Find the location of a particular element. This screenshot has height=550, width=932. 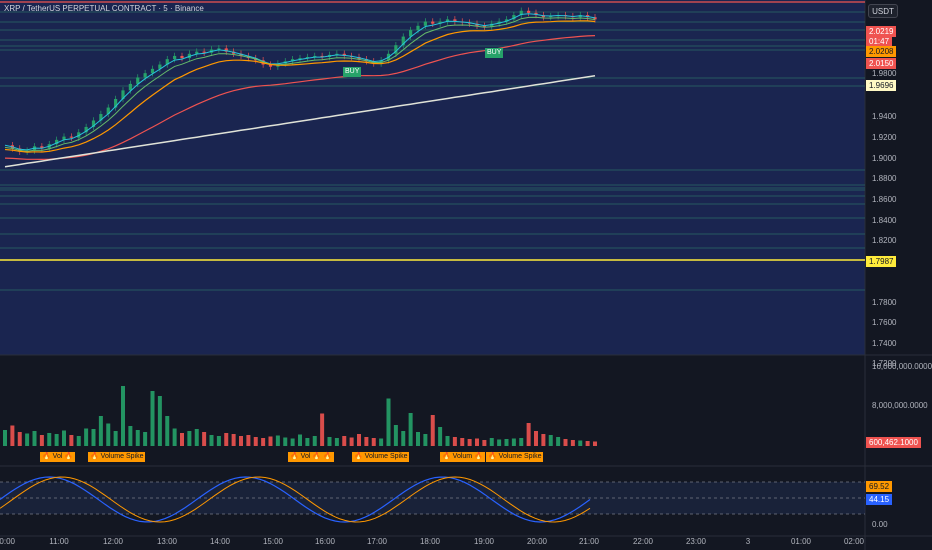

price-tick: 1.7200 is located at coordinates (884, 363).